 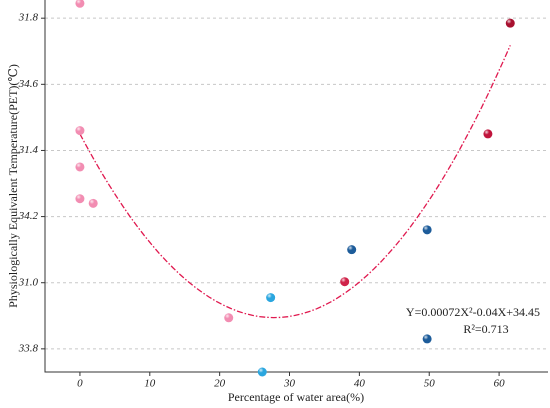 I want to click on annotation: R²=0.713, so click(x=485, y=329).